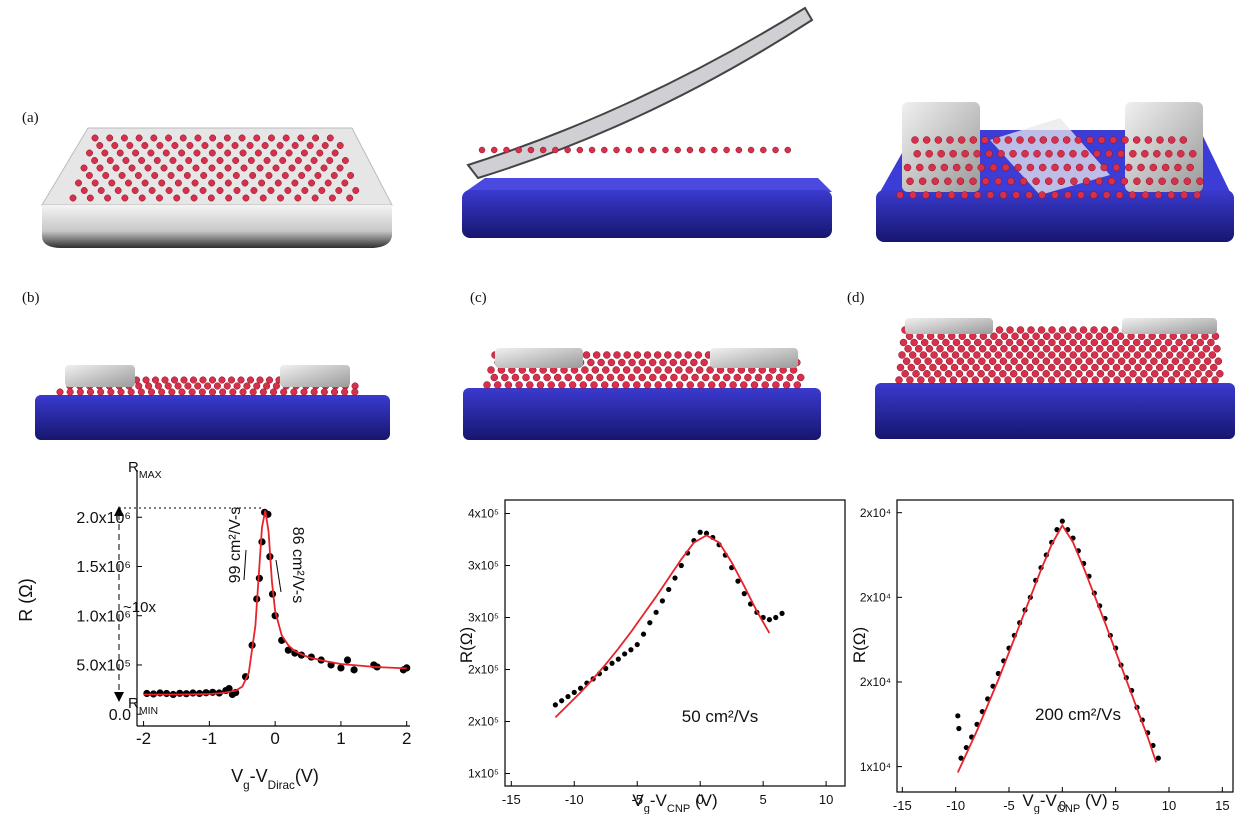 This screenshot has height=814, width=1260. I want to click on y-axis-label: R(Ω), so click(859, 645).